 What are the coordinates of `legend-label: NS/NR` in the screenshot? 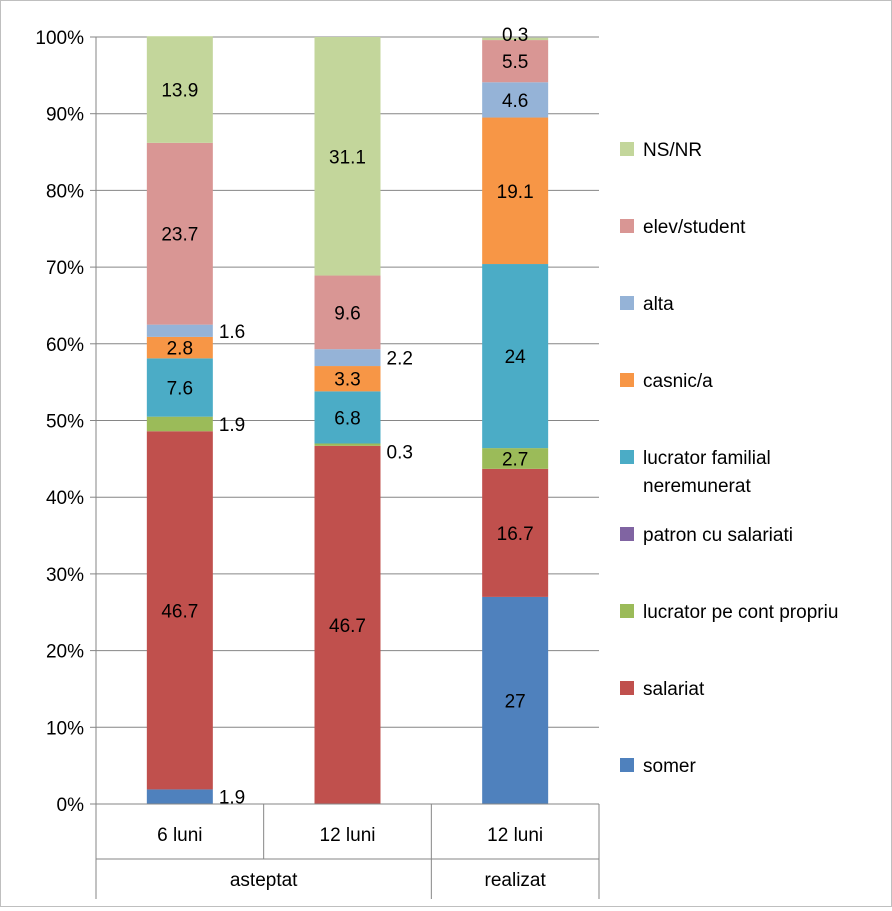 It's located at (672, 150).